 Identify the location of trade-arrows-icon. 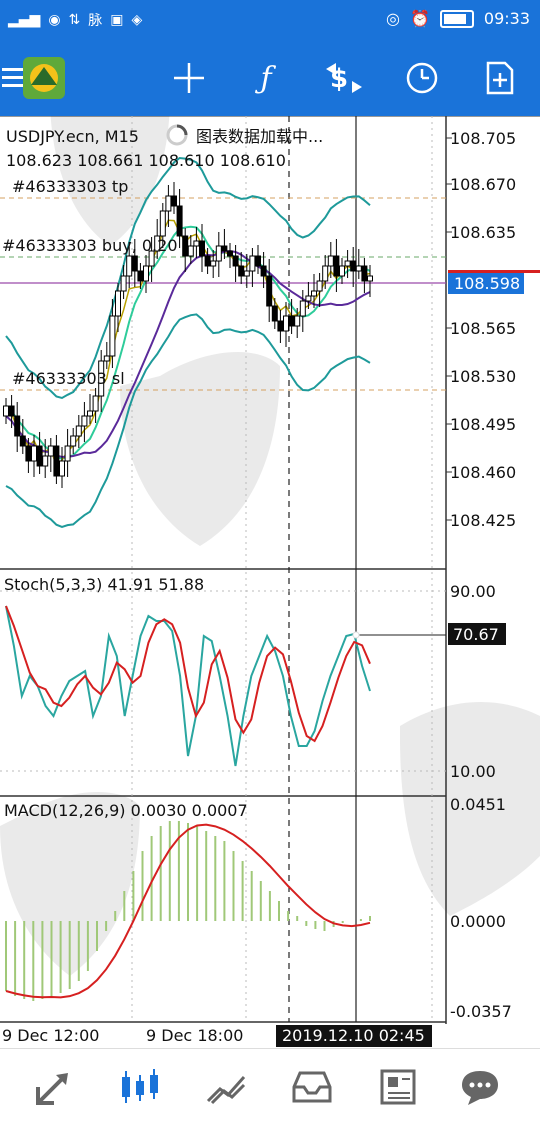
(54, 1087).